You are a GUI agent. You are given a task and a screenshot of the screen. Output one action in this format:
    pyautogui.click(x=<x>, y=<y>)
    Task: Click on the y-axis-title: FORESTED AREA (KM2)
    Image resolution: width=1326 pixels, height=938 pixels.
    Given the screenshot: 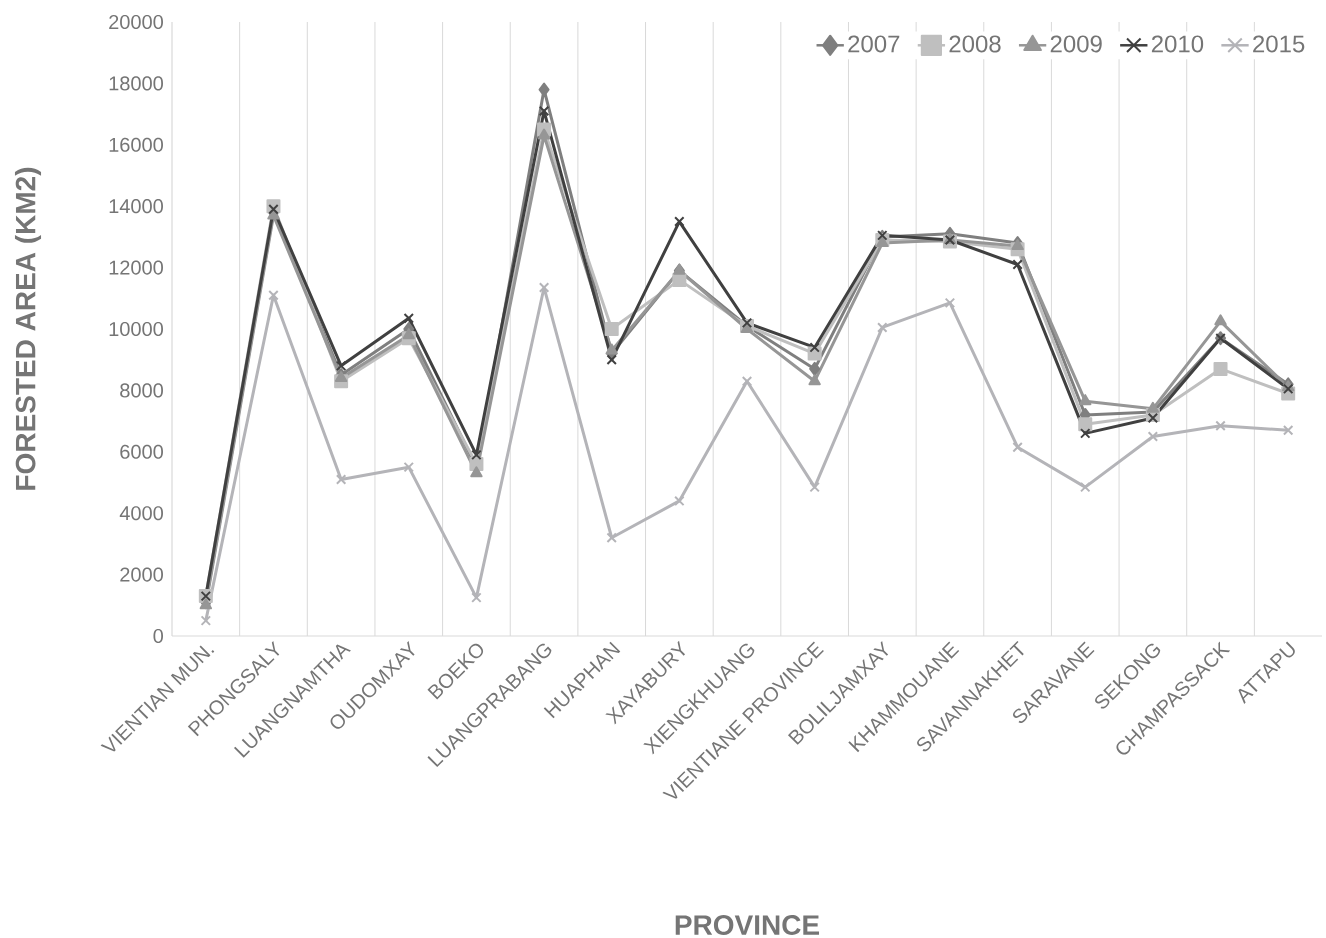 What is the action you would take?
    pyautogui.click(x=28, y=328)
    